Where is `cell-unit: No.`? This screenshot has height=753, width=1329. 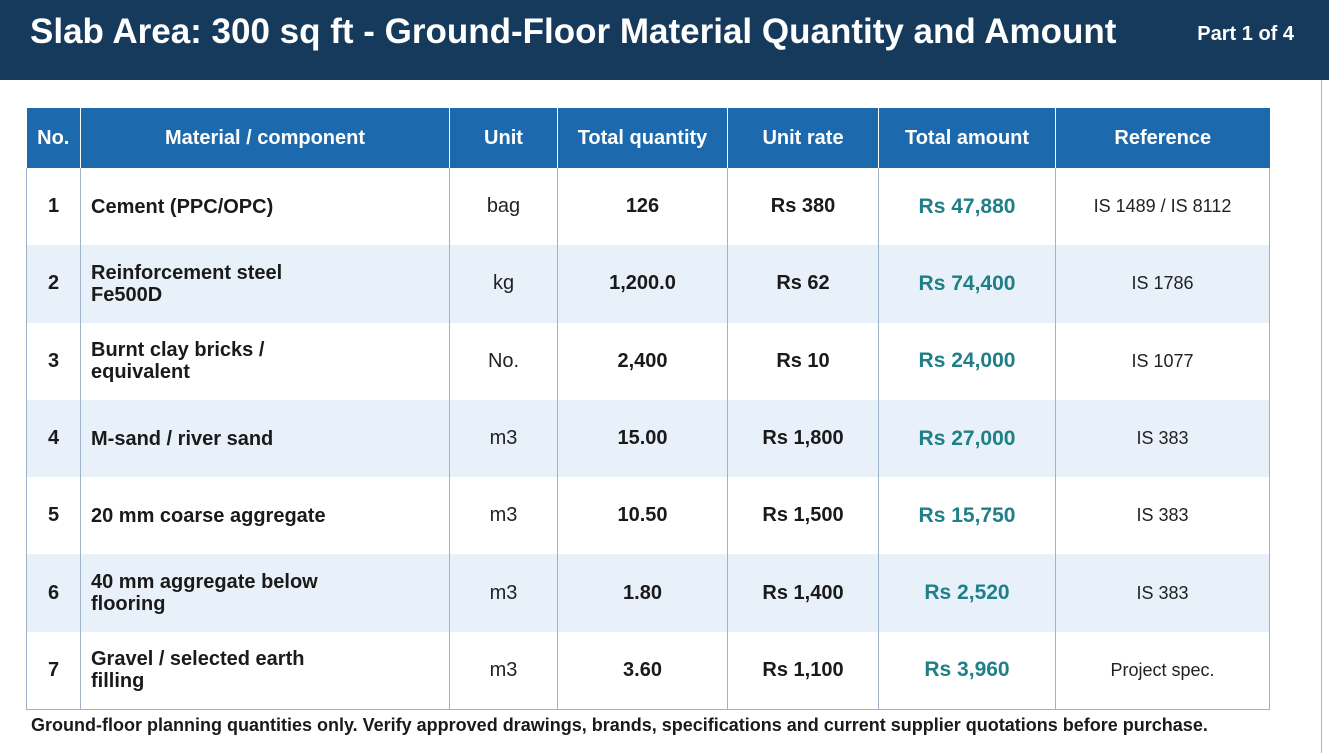 cell-unit: No. is located at coordinates (503, 361).